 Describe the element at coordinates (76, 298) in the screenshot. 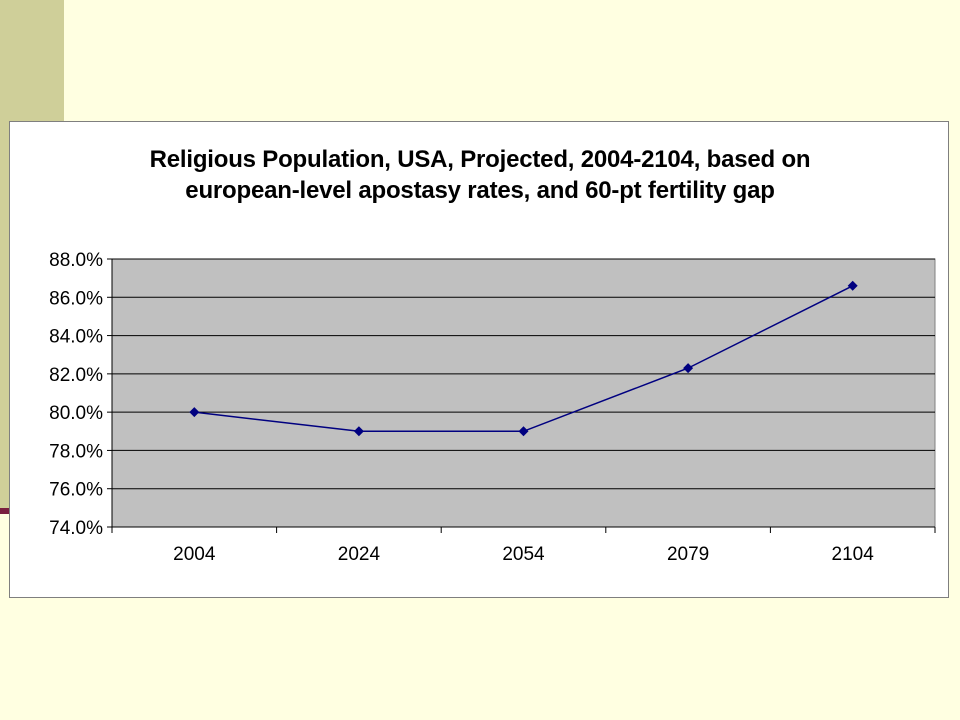

I see `y-tick-label: 86.0%` at that location.